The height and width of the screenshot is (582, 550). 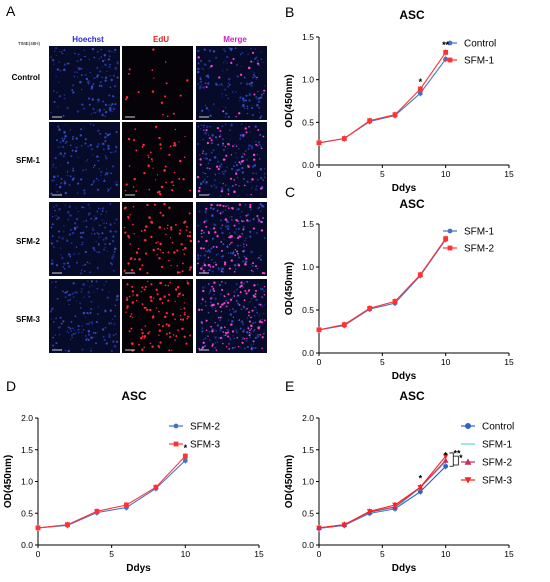 What do you see at coordinates (176, 426) in the screenshot?
I see `marker-circle` at bounding box center [176, 426].